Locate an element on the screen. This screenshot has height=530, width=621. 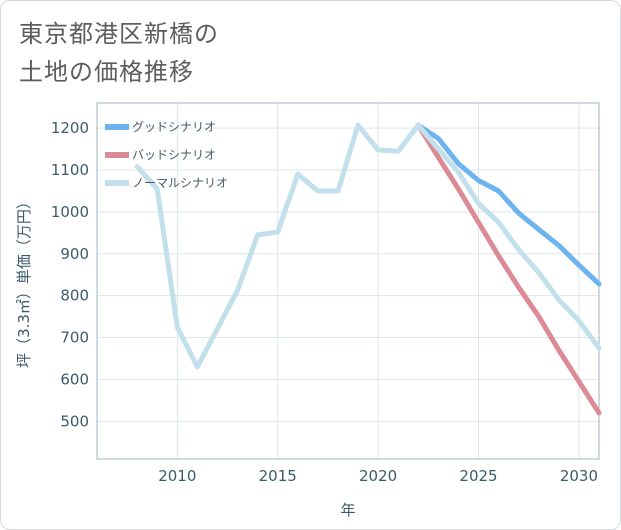
y-tick-label: 1200 is located at coordinates (70, 128).